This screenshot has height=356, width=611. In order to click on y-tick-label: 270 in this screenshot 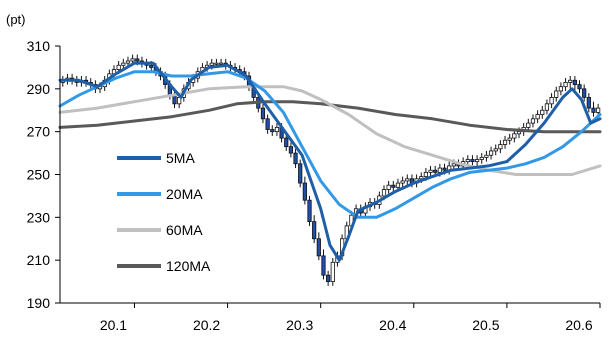, I will do `click(39, 132)`.